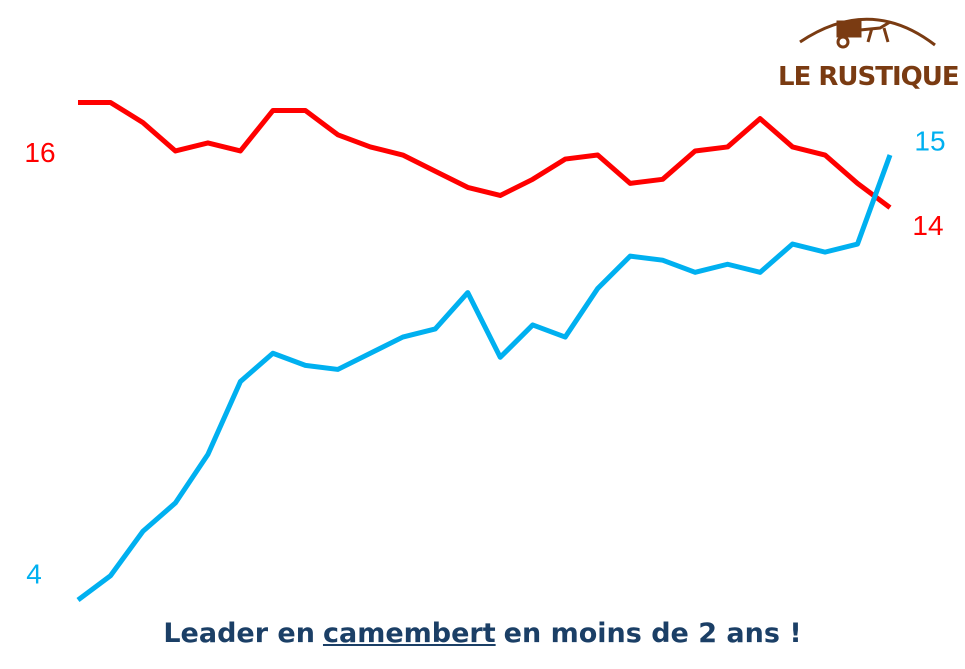  What do you see at coordinates (239, 633) in the screenshot?
I see `title-part: Leader en` at bounding box center [239, 633].